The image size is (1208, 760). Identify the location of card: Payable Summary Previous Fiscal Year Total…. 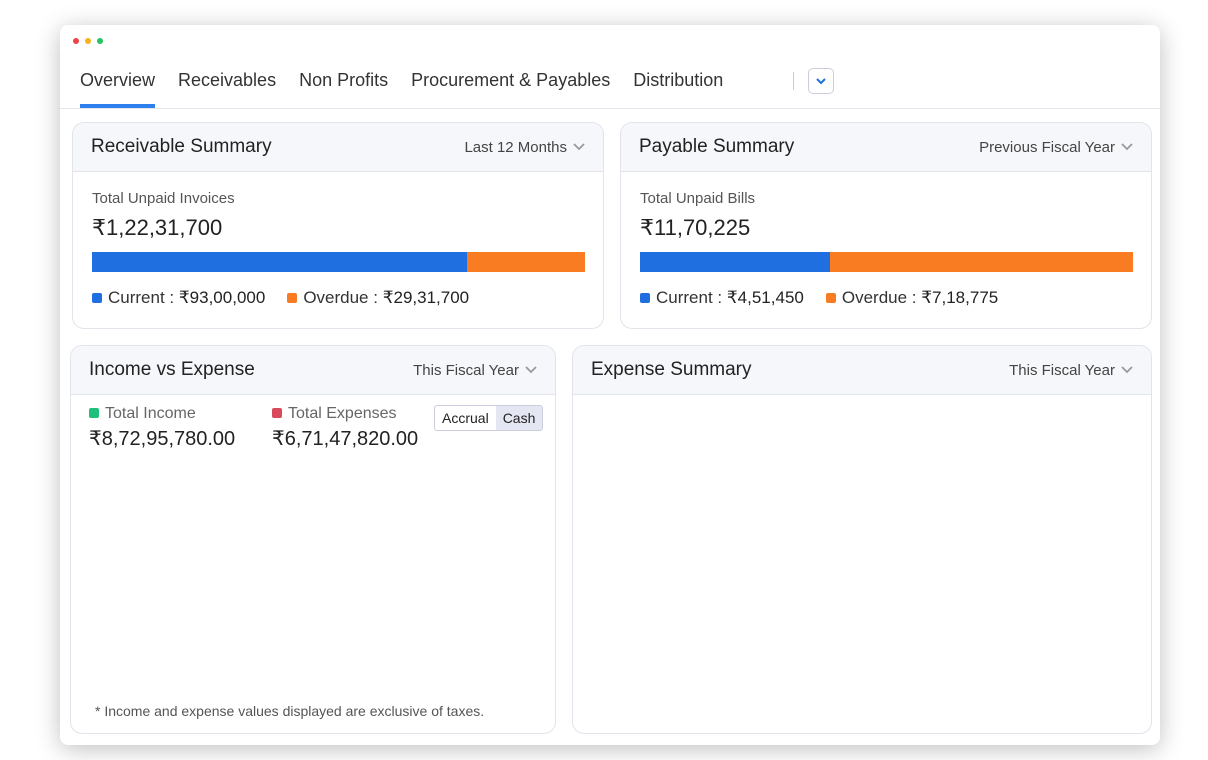
(886, 225).